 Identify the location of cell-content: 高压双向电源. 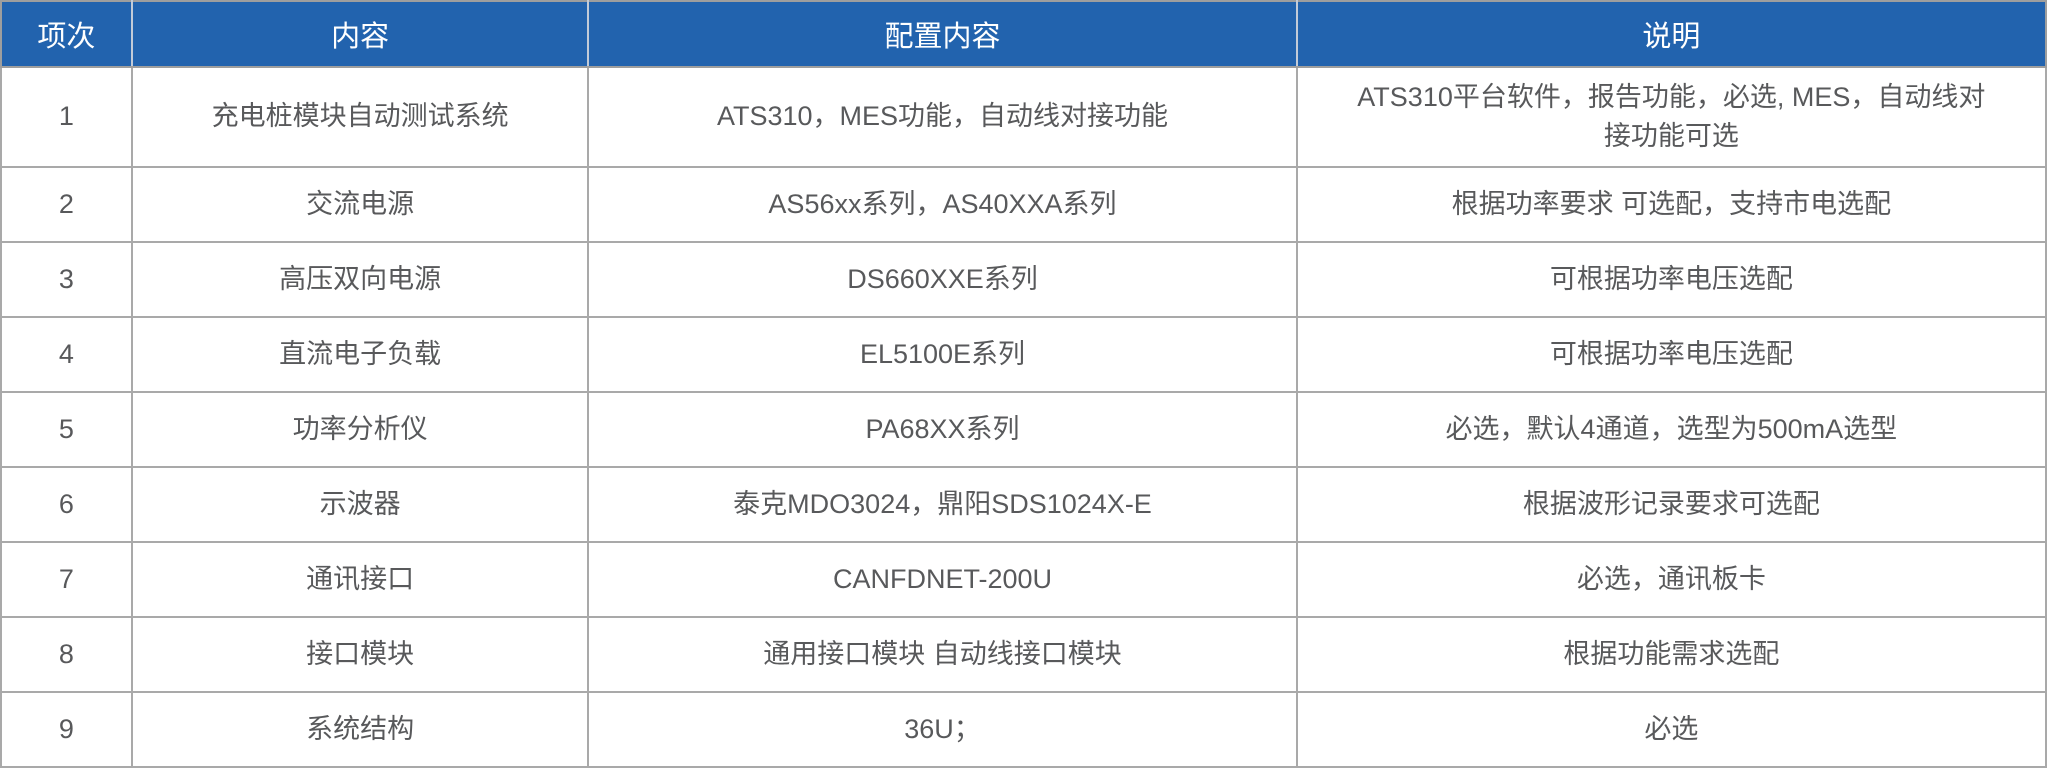
(360, 279).